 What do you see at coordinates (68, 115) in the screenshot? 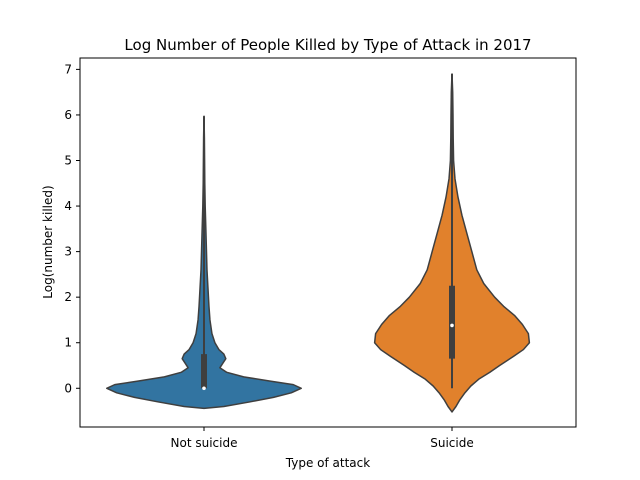
I see `y-tick-label: 6` at bounding box center [68, 115].